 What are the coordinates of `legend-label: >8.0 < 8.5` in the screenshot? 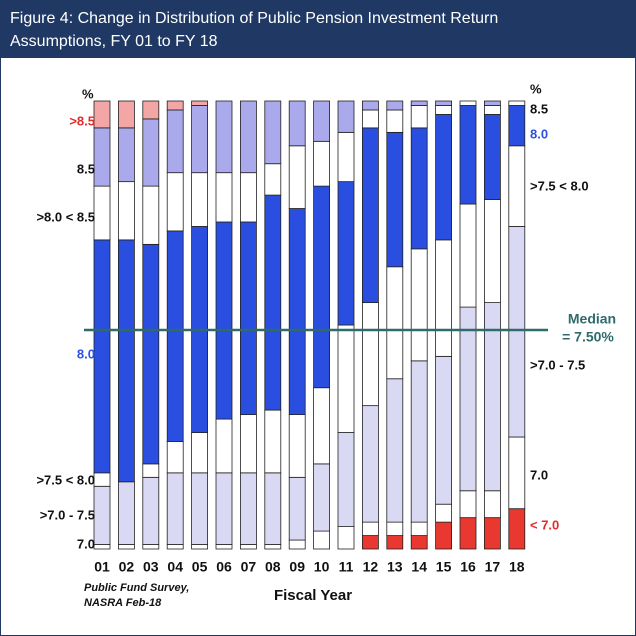 It's located at (65, 216).